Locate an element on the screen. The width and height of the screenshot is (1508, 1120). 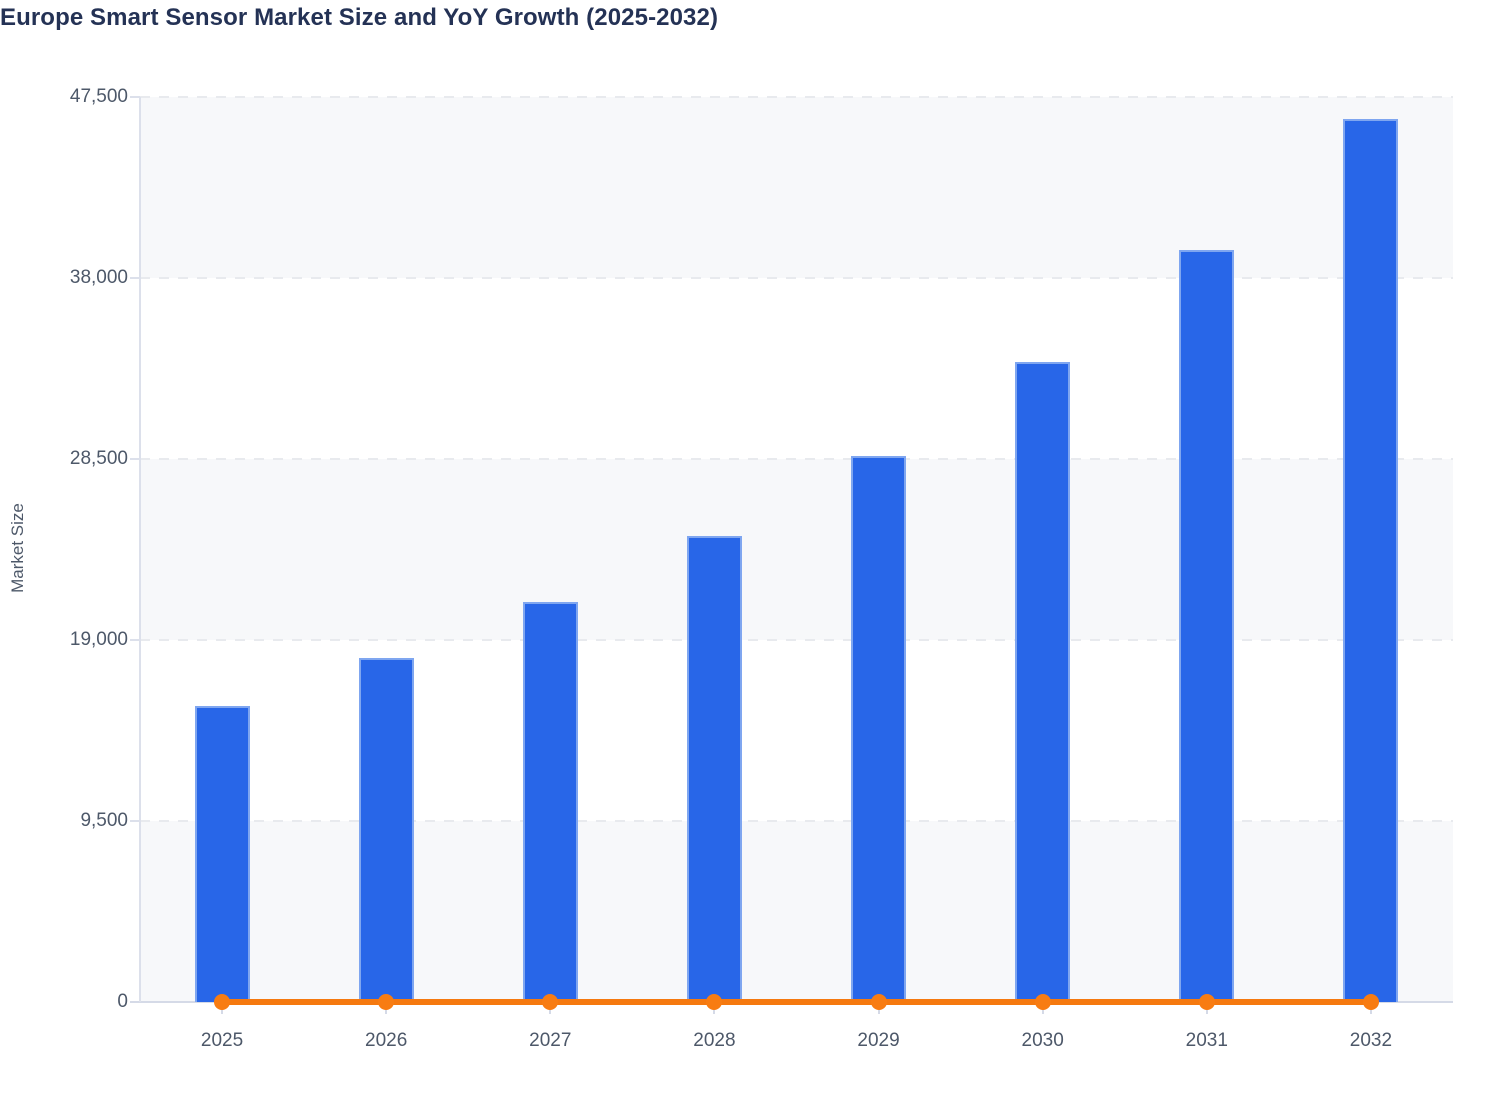
yoy-growth-line is located at coordinates (796, 1002).